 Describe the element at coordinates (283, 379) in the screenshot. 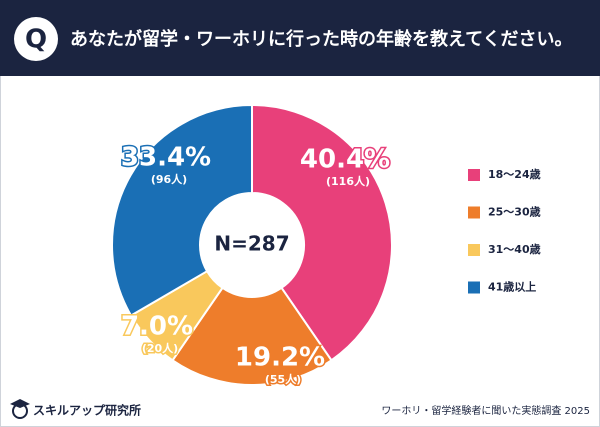

I see `count-label: (55人)` at that location.